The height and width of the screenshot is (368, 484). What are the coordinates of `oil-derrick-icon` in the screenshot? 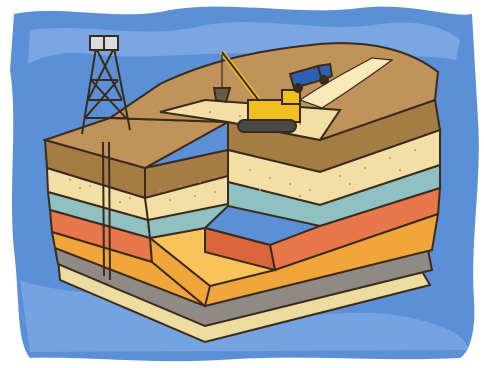 It's located at (106, 158).